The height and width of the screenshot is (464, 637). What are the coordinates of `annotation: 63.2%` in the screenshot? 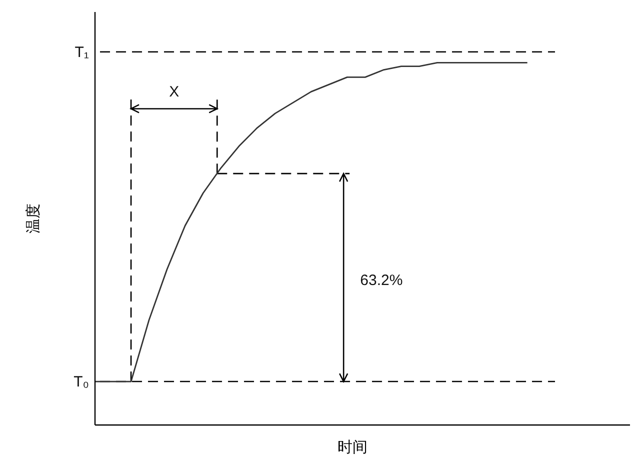 It's located at (381, 281).